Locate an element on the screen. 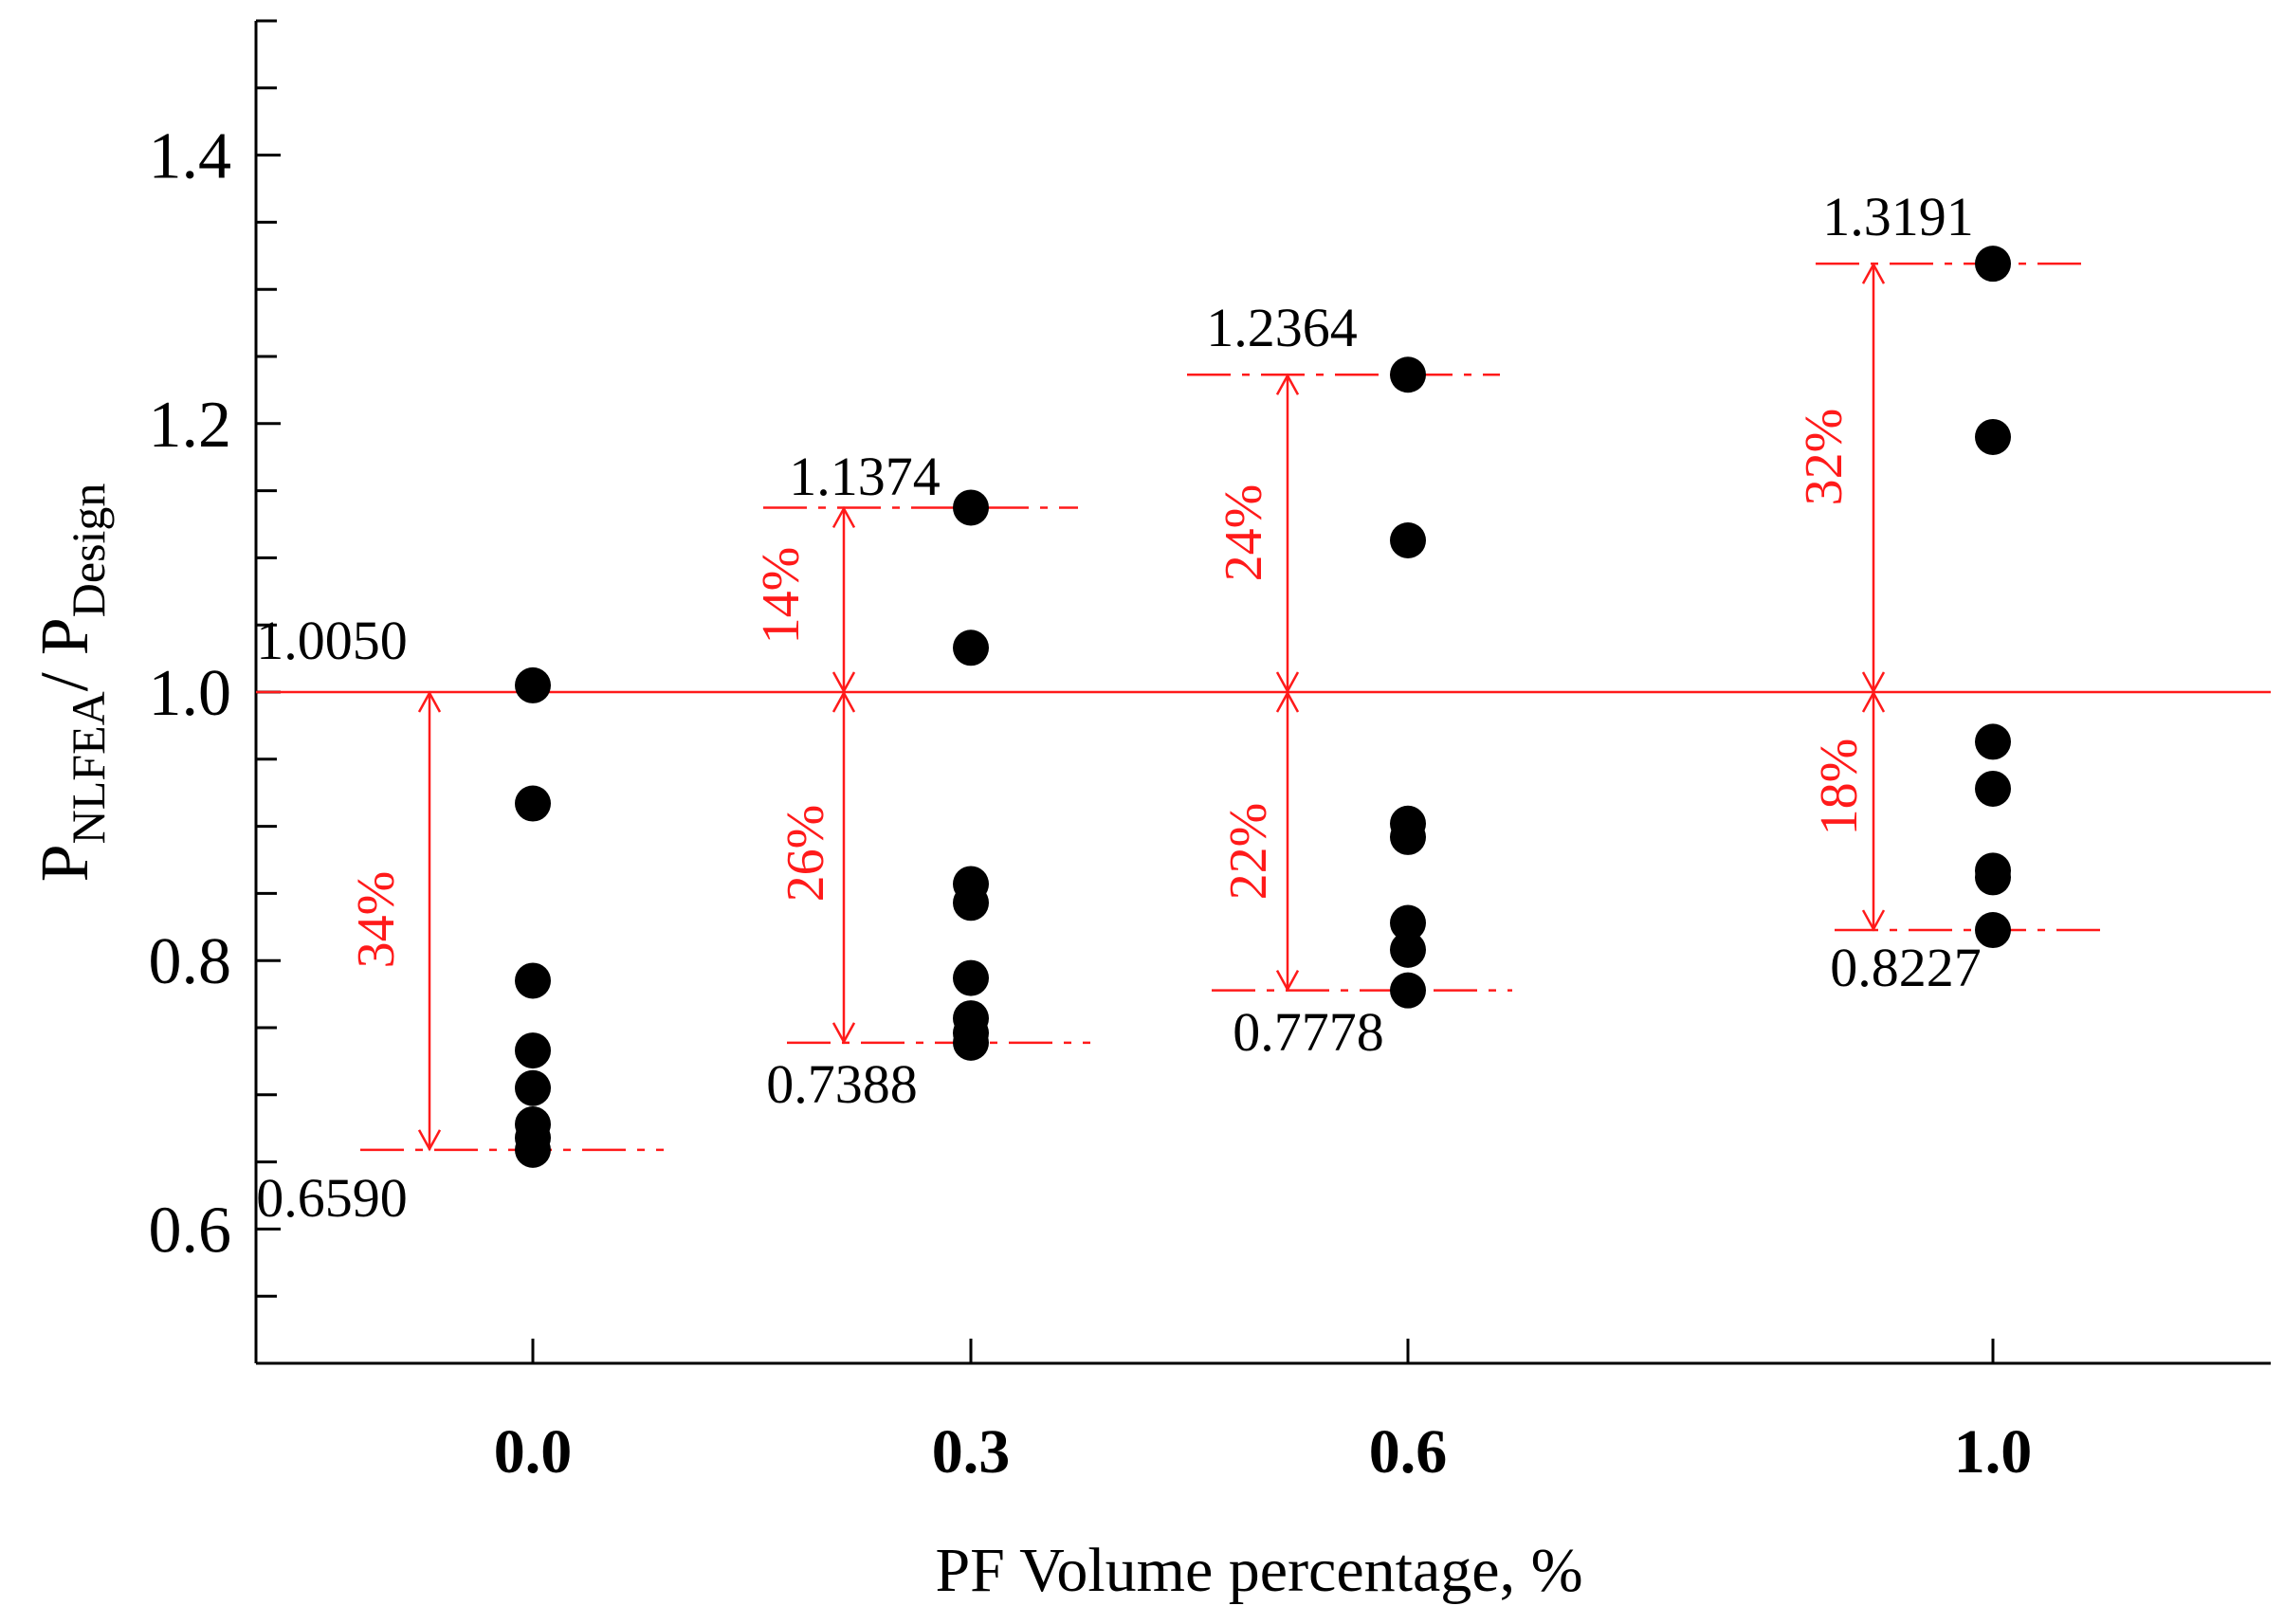 This screenshot has height=1624, width=2284. y-tick-label: 1.2 is located at coordinates (190, 425).